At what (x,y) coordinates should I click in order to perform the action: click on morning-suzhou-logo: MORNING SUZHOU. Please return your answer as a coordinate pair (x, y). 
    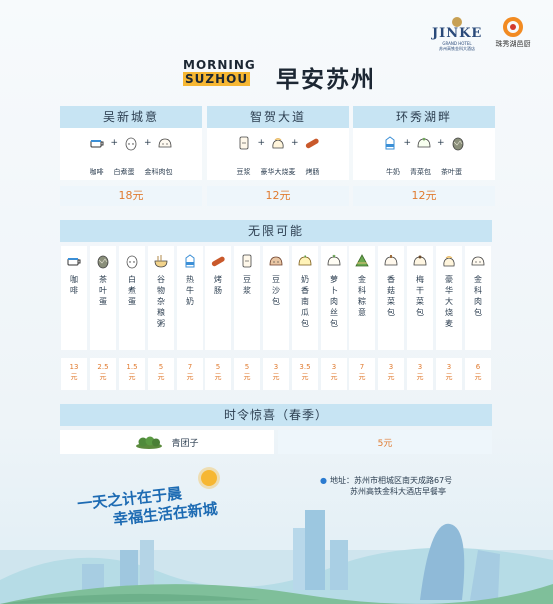
    Looking at the image, I should click on (226, 75).